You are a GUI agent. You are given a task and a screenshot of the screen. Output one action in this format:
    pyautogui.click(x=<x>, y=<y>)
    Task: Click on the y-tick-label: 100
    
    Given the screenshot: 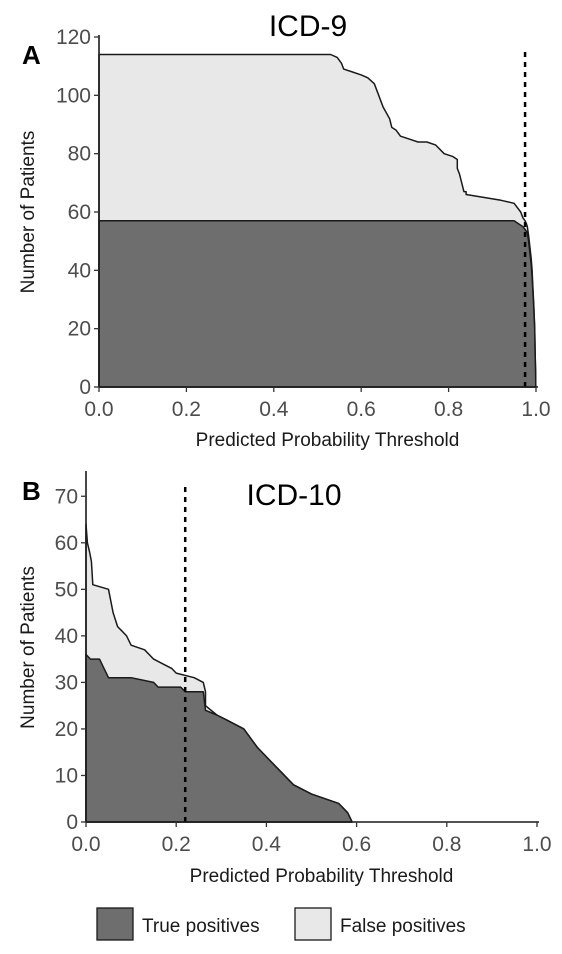 What is the action you would take?
    pyautogui.click(x=73, y=95)
    